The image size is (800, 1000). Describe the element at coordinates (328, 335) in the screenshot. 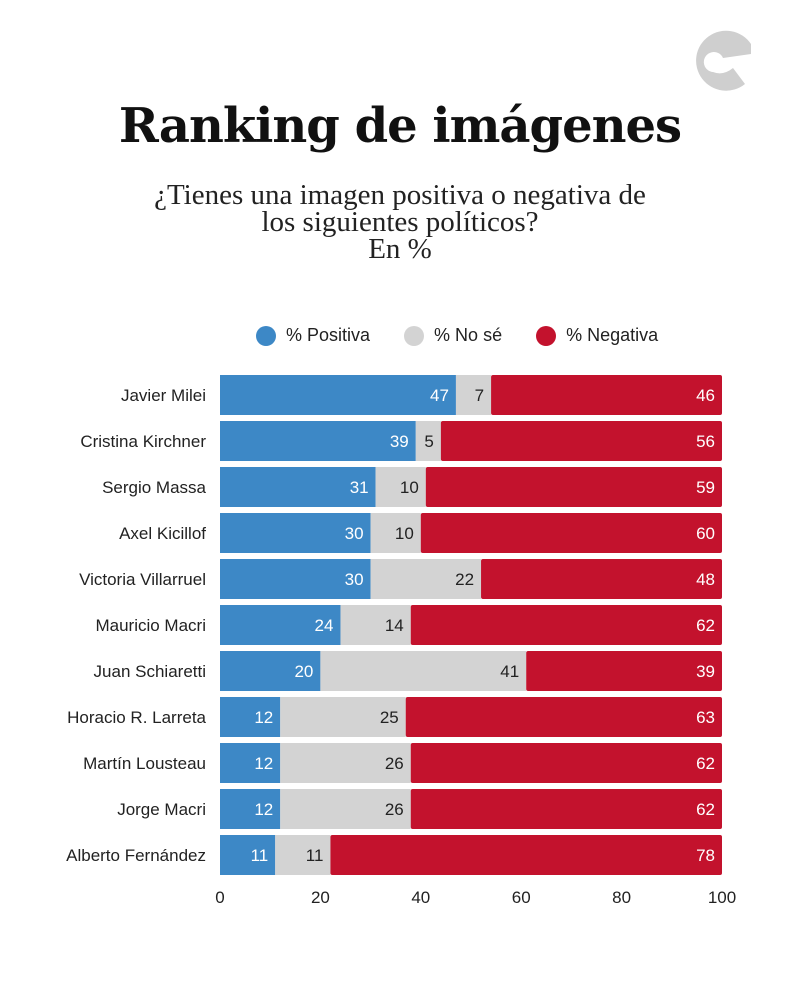

I see `legend-label: % Positiva` at that location.